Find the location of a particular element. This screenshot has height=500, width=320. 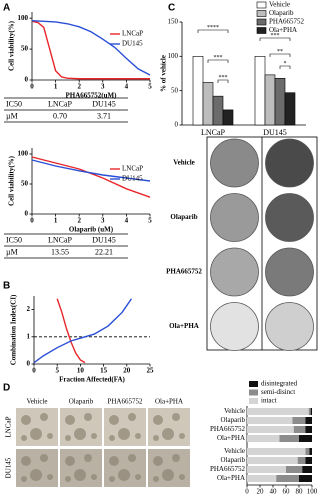

y-tick-label: PHA665752 is located at coordinates (228, 469).